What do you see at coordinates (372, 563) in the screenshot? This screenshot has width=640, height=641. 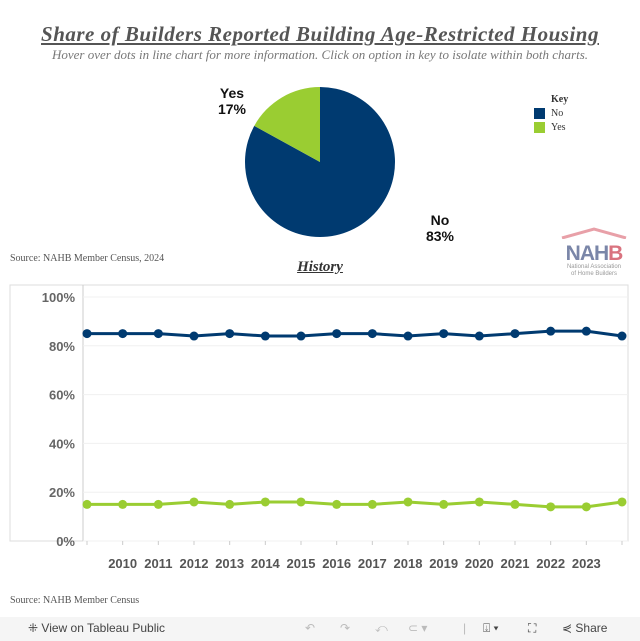 I see `x-tick-label: 2017` at bounding box center [372, 563].